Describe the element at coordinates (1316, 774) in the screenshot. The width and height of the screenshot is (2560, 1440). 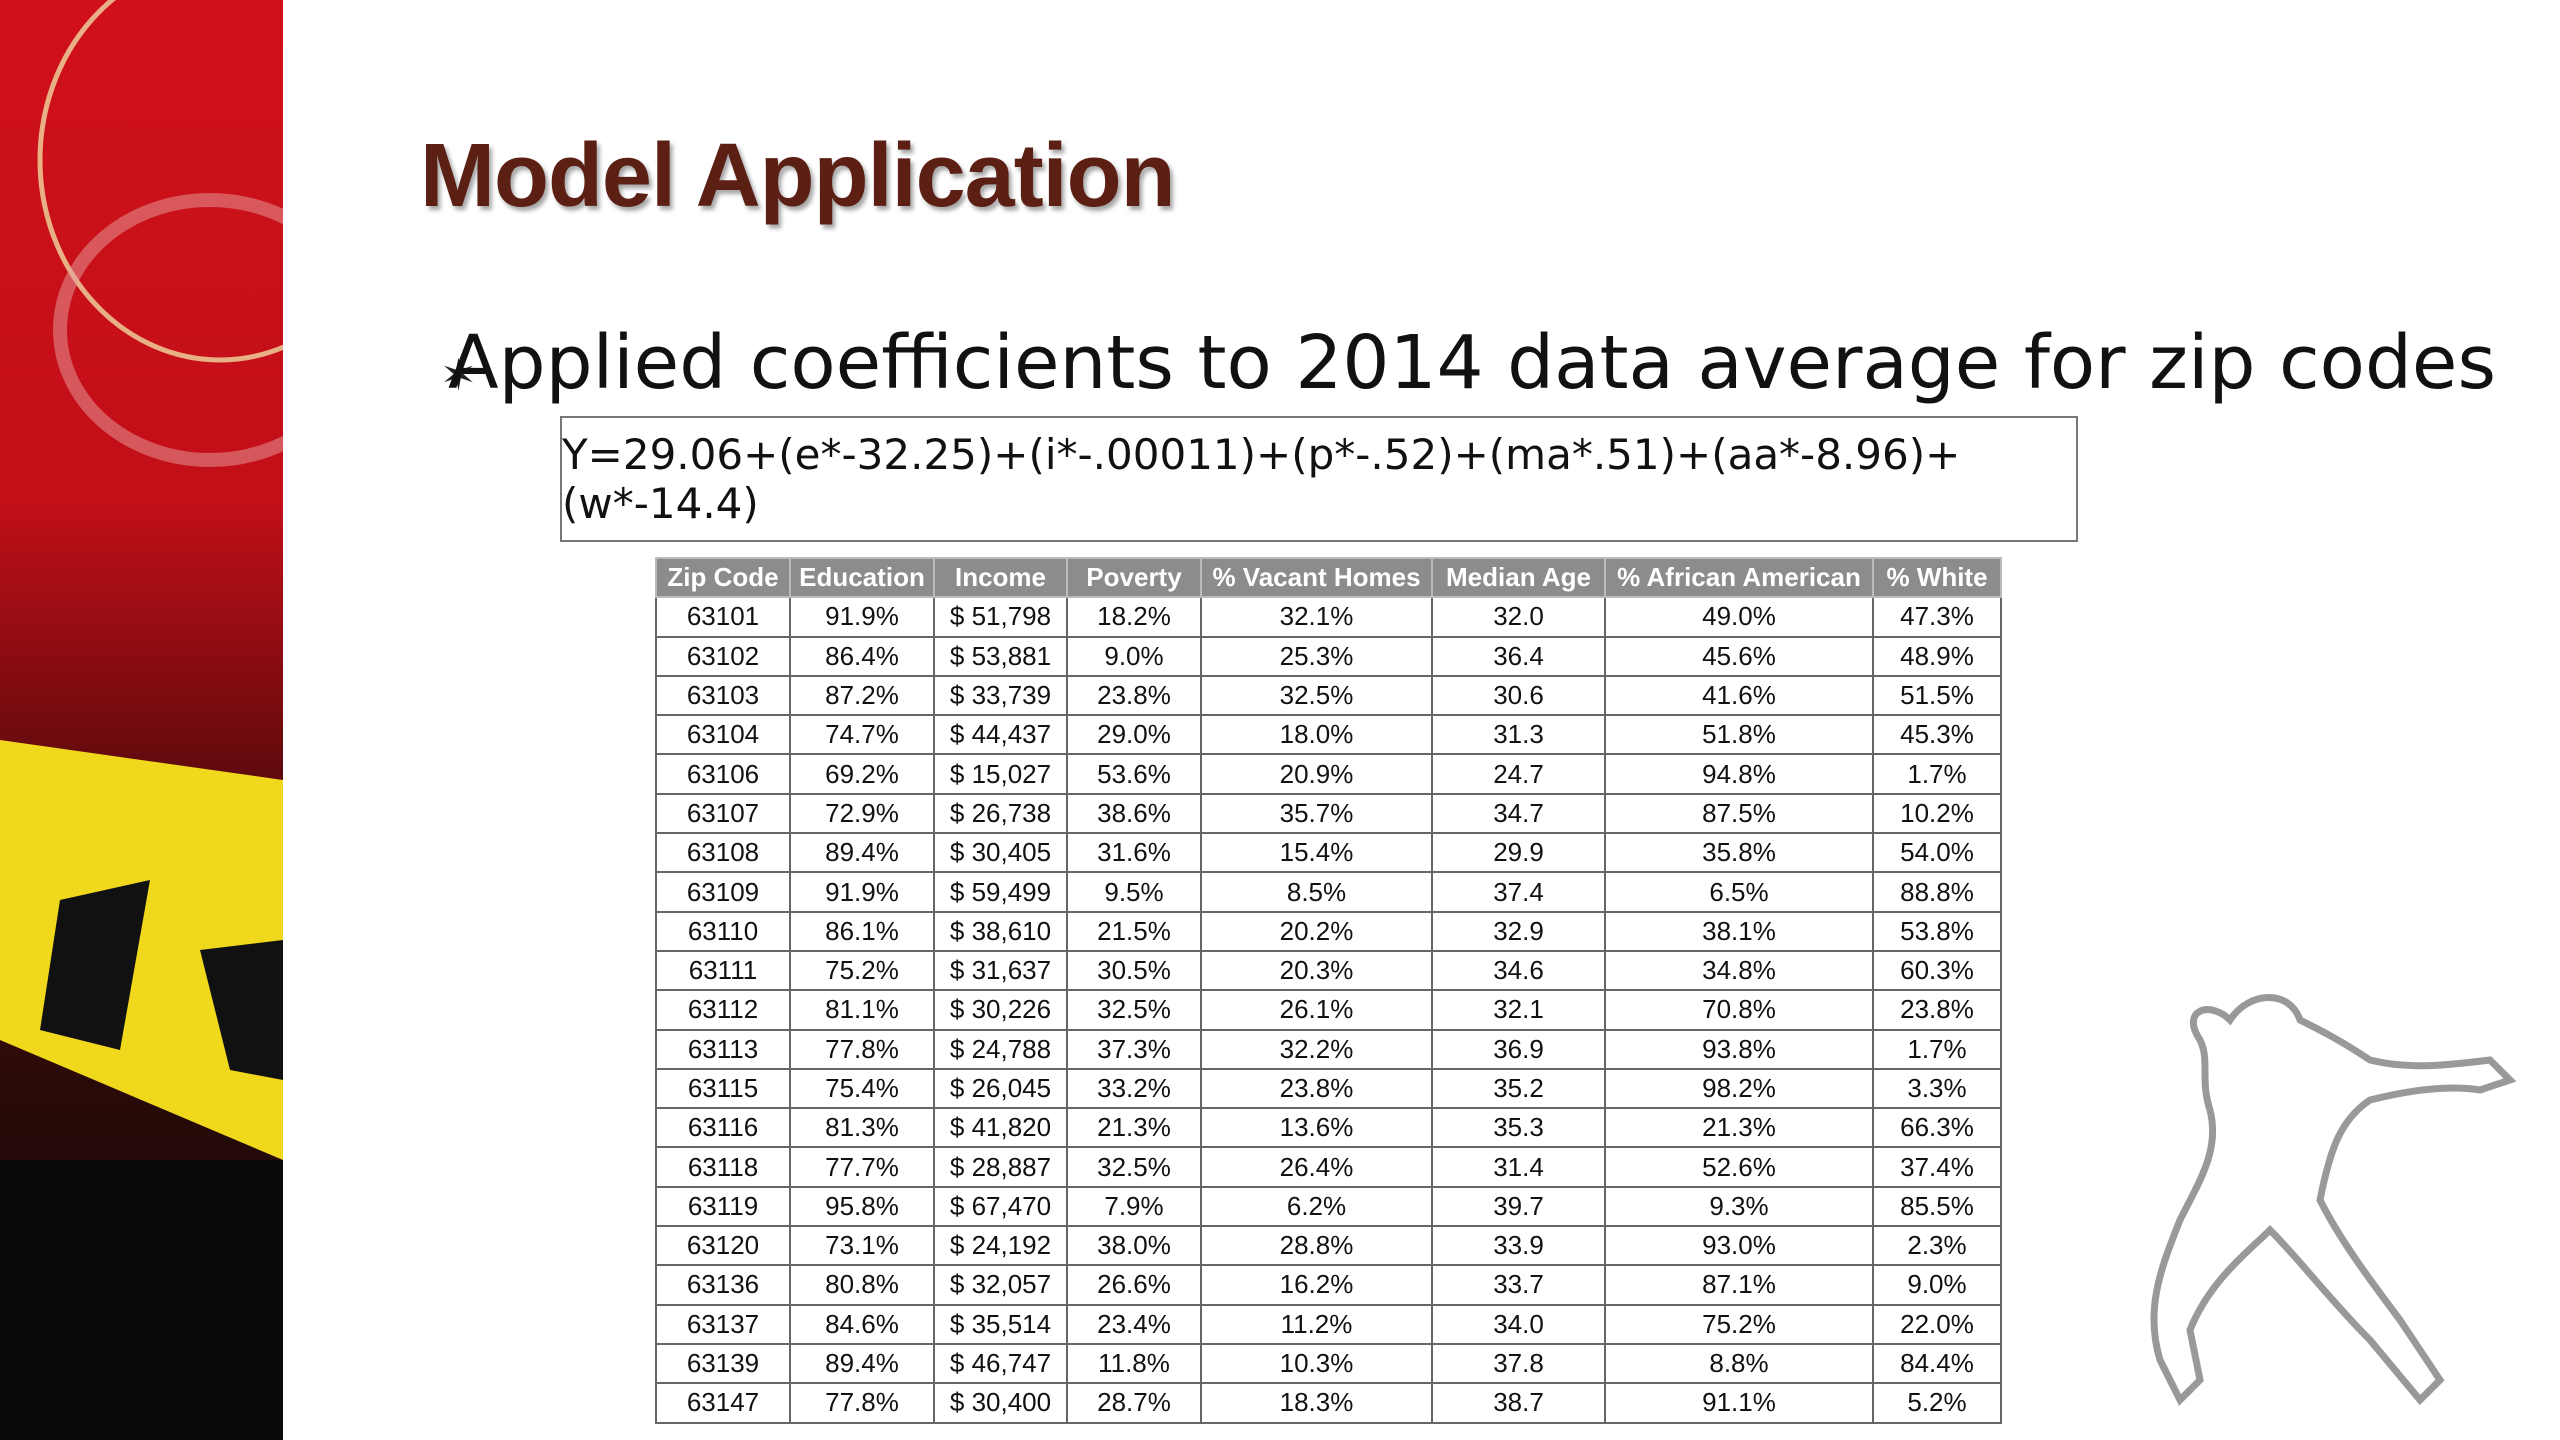
I see `table-cell: 20.9%` at that location.